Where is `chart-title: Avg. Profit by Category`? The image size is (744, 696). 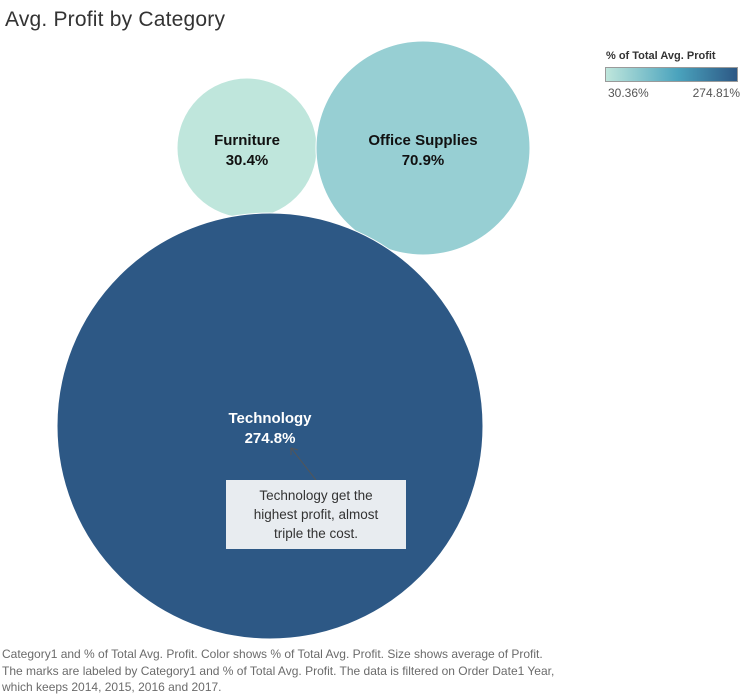 chart-title: Avg. Profit by Category is located at coordinates (115, 19).